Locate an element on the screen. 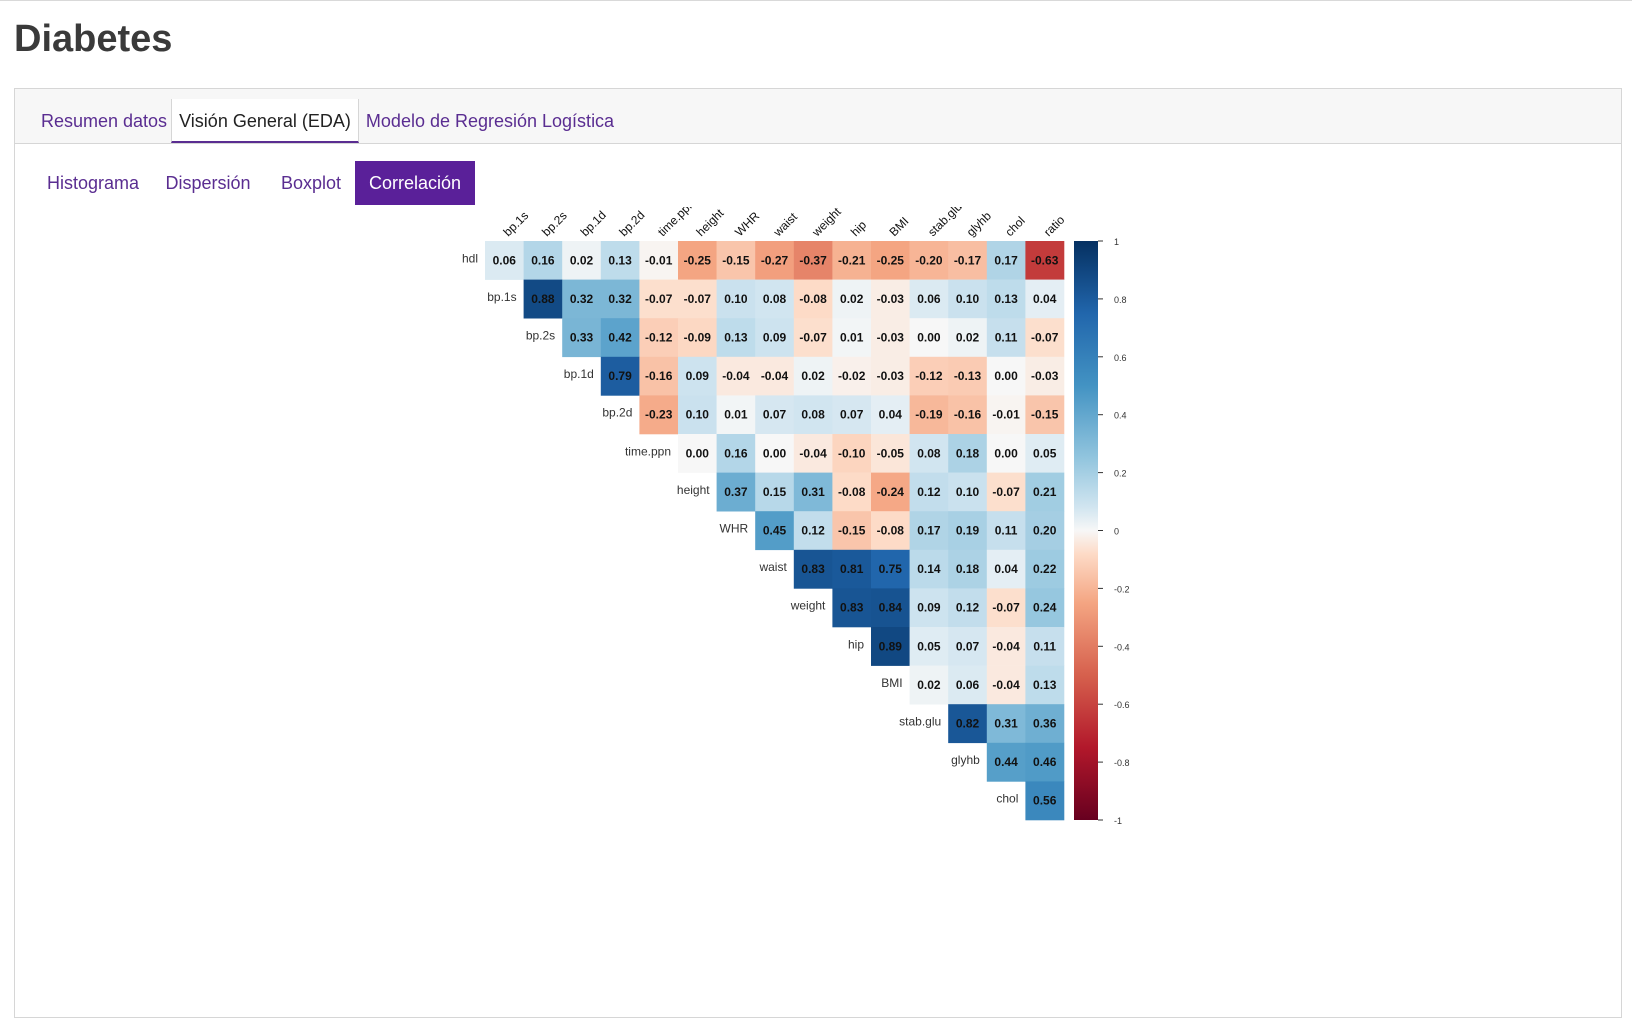 The width and height of the screenshot is (1632, 1018). cell-value-label: 0.01 is located at coordinates (736, 415).